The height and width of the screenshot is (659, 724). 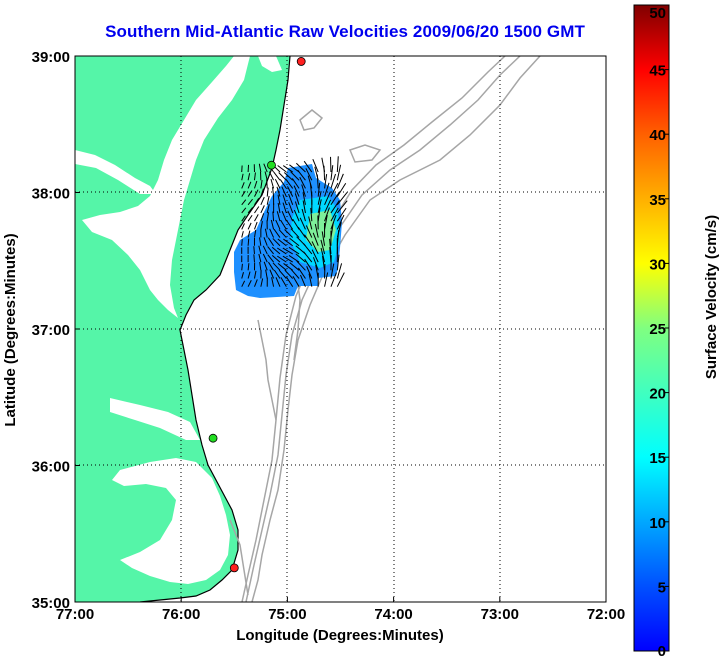 I want to click on albemarle-sound, so click(x=155, y=419).